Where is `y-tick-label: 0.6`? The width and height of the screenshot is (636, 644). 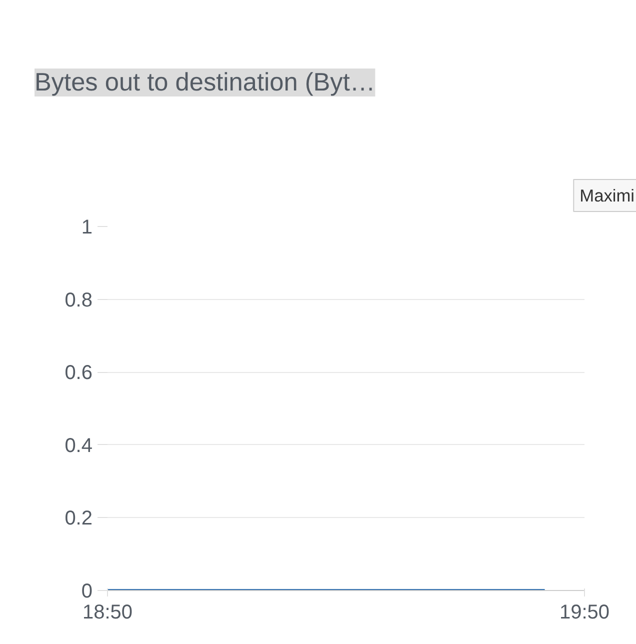
y-tick-label: 0.6 is located at coordinates (78, 373).